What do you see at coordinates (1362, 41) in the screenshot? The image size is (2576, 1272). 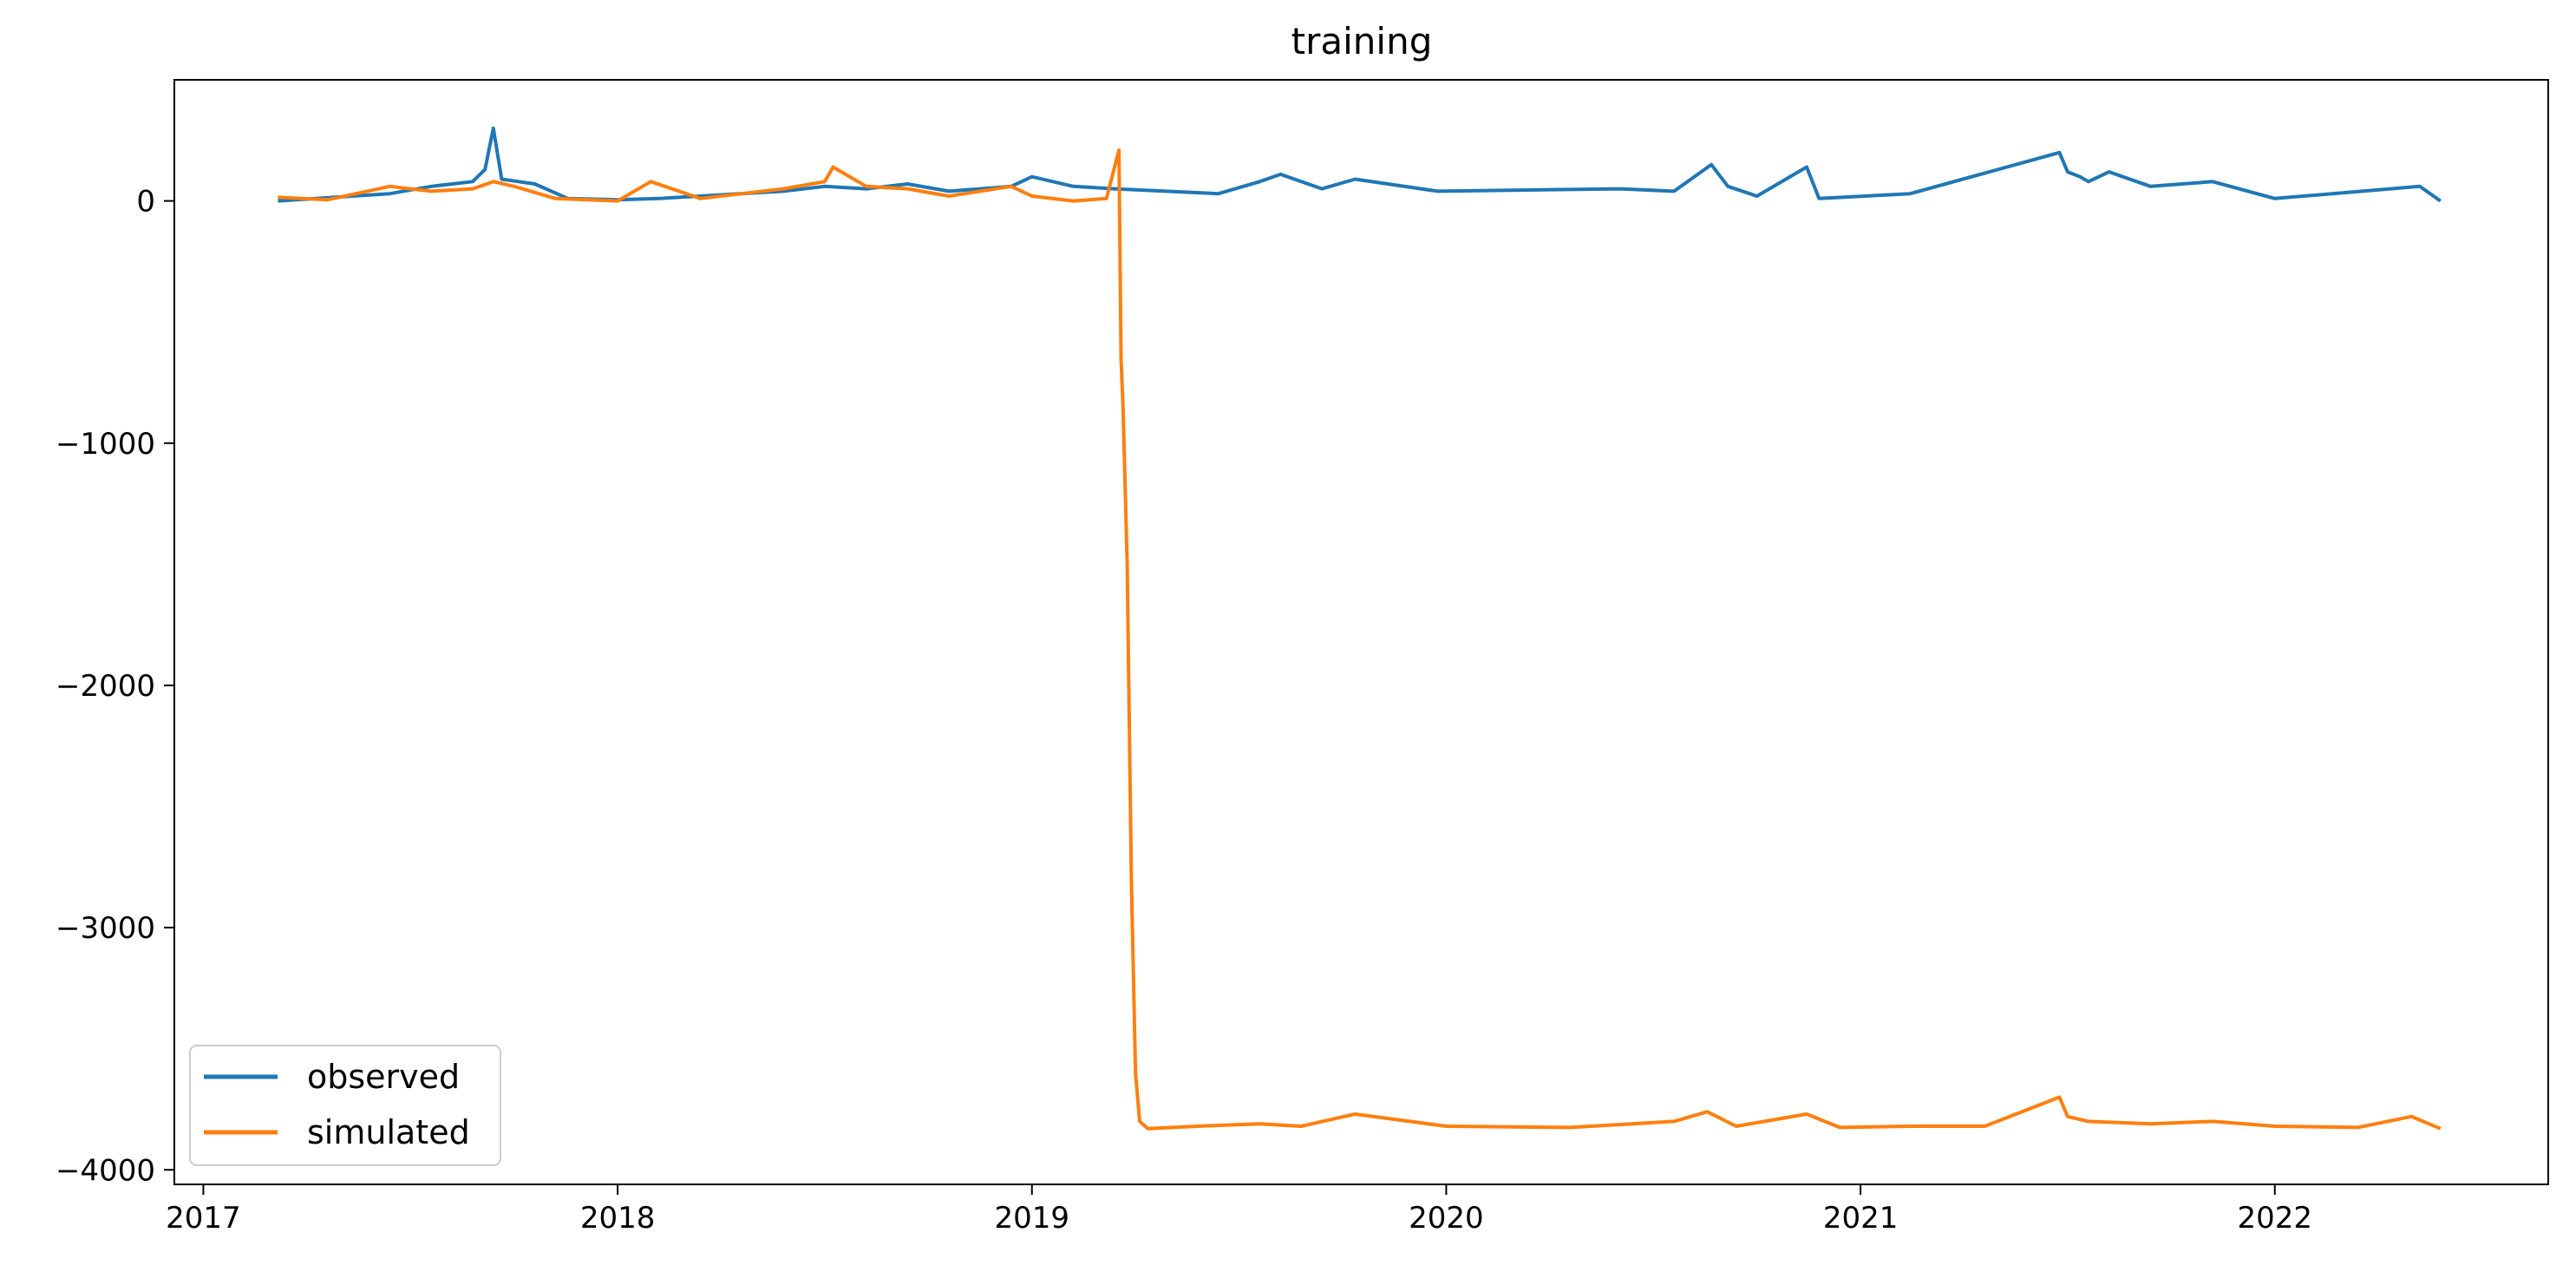 I see `chart-title: training` at bounding box center [1362, 41].